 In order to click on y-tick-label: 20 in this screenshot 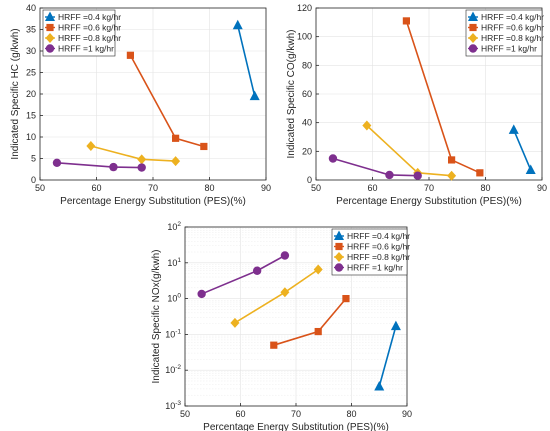, I will do `click(31, 94)`.